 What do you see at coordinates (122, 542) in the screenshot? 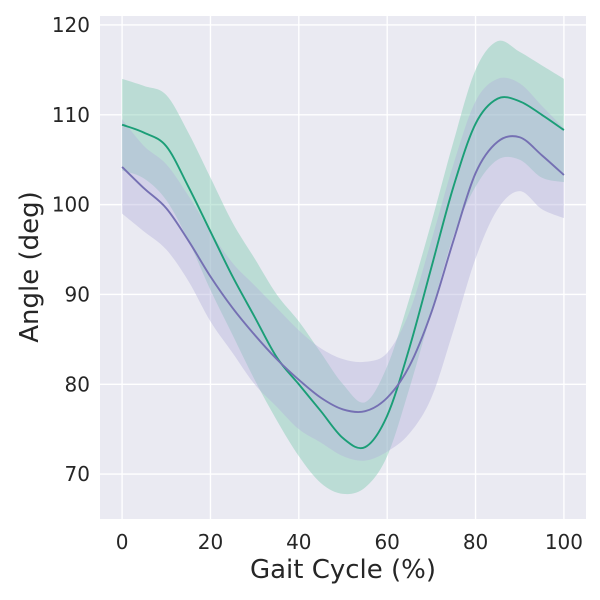
I see `x-tick-label: 0` at bounding box center [122, 542].